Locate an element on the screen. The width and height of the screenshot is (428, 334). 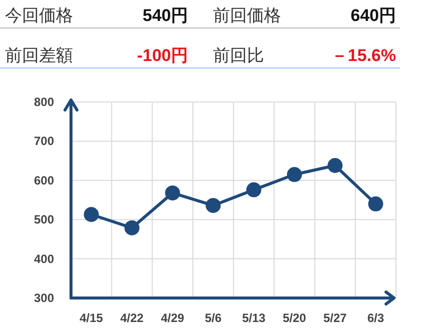
text: 640円 is located at coordinates (373, 15).